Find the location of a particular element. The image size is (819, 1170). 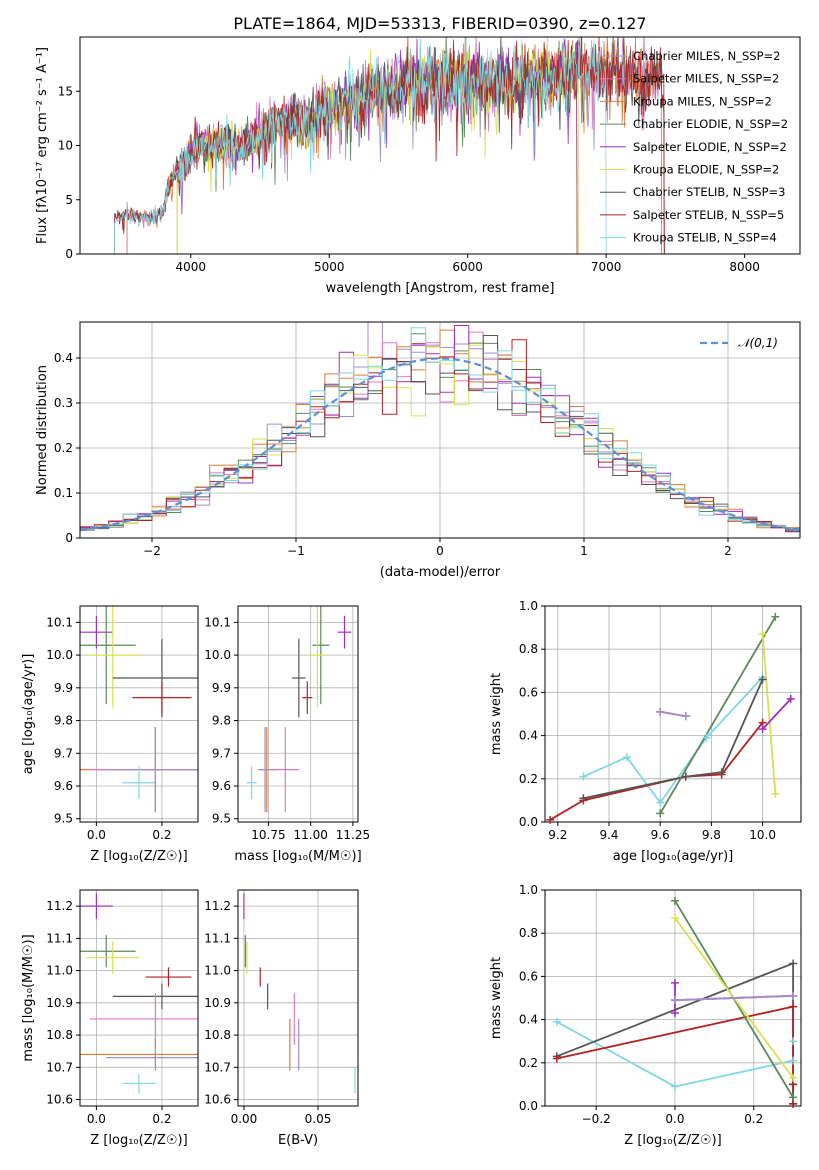

y-tick-label: 10.0 is located at coordinates (59, 655).